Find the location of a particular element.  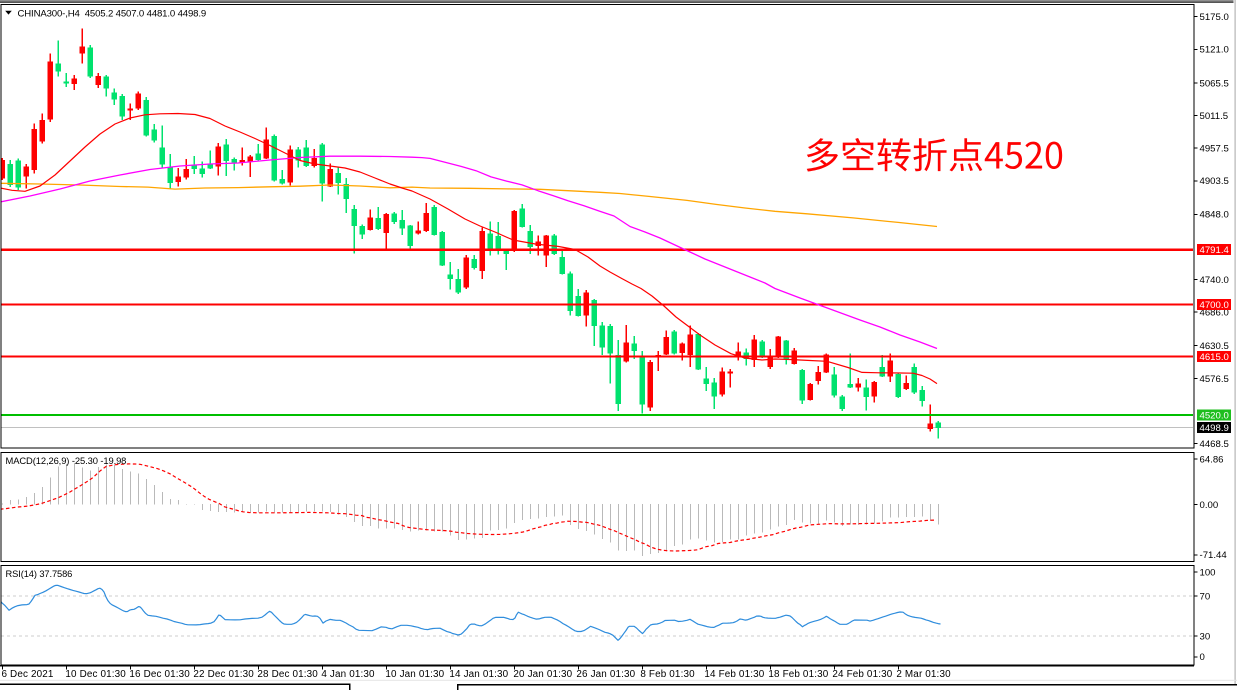

svg-text: 4686.0 is located at coordinates (1214, 313).